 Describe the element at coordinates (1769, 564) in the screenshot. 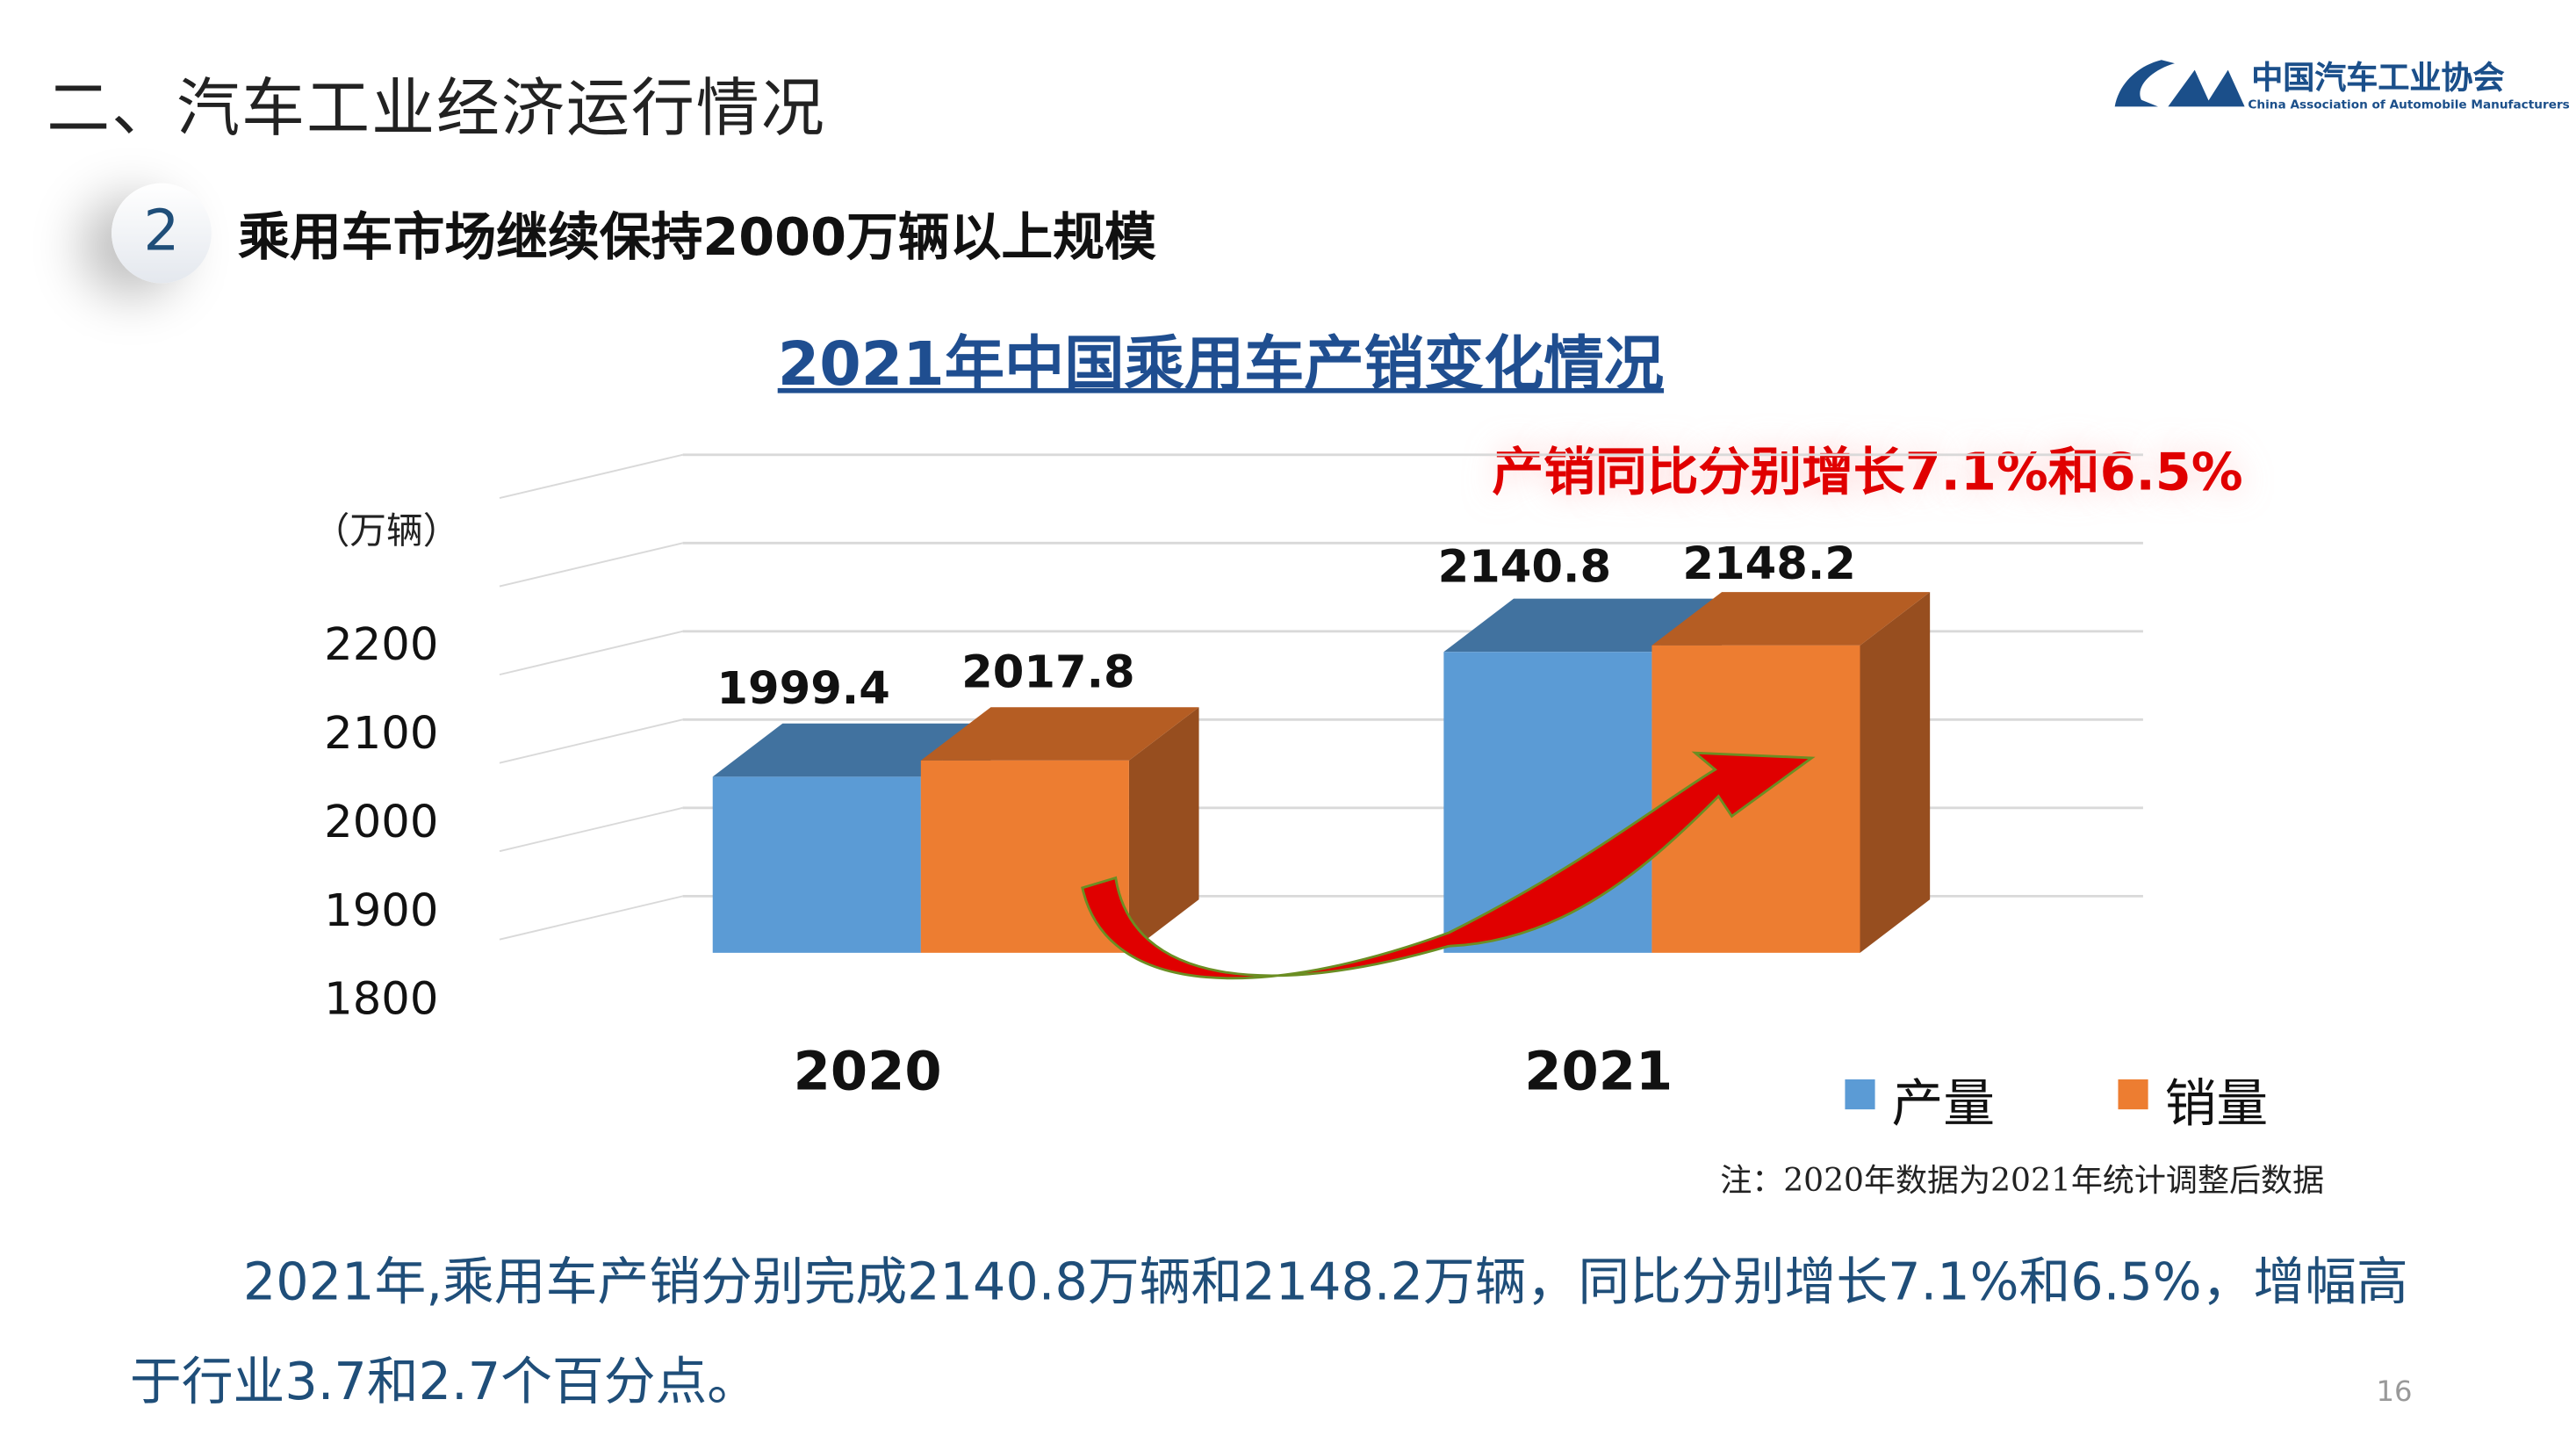

I see `data-label: 2148.2` at that location.